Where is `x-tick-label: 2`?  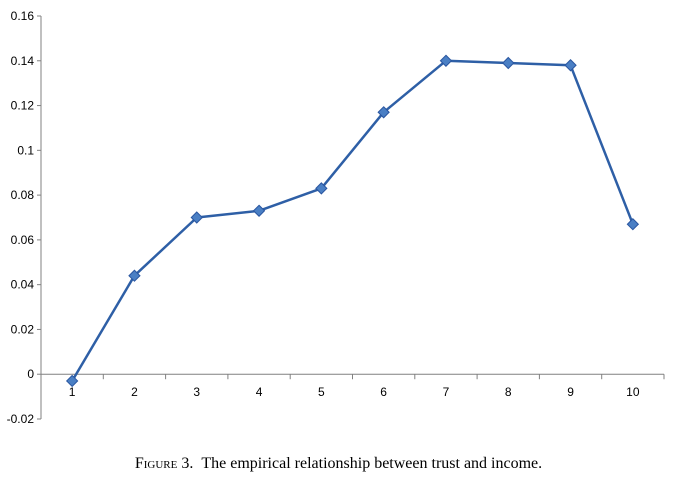
x-tick-label: 2 is located at coordinates (134, 392).